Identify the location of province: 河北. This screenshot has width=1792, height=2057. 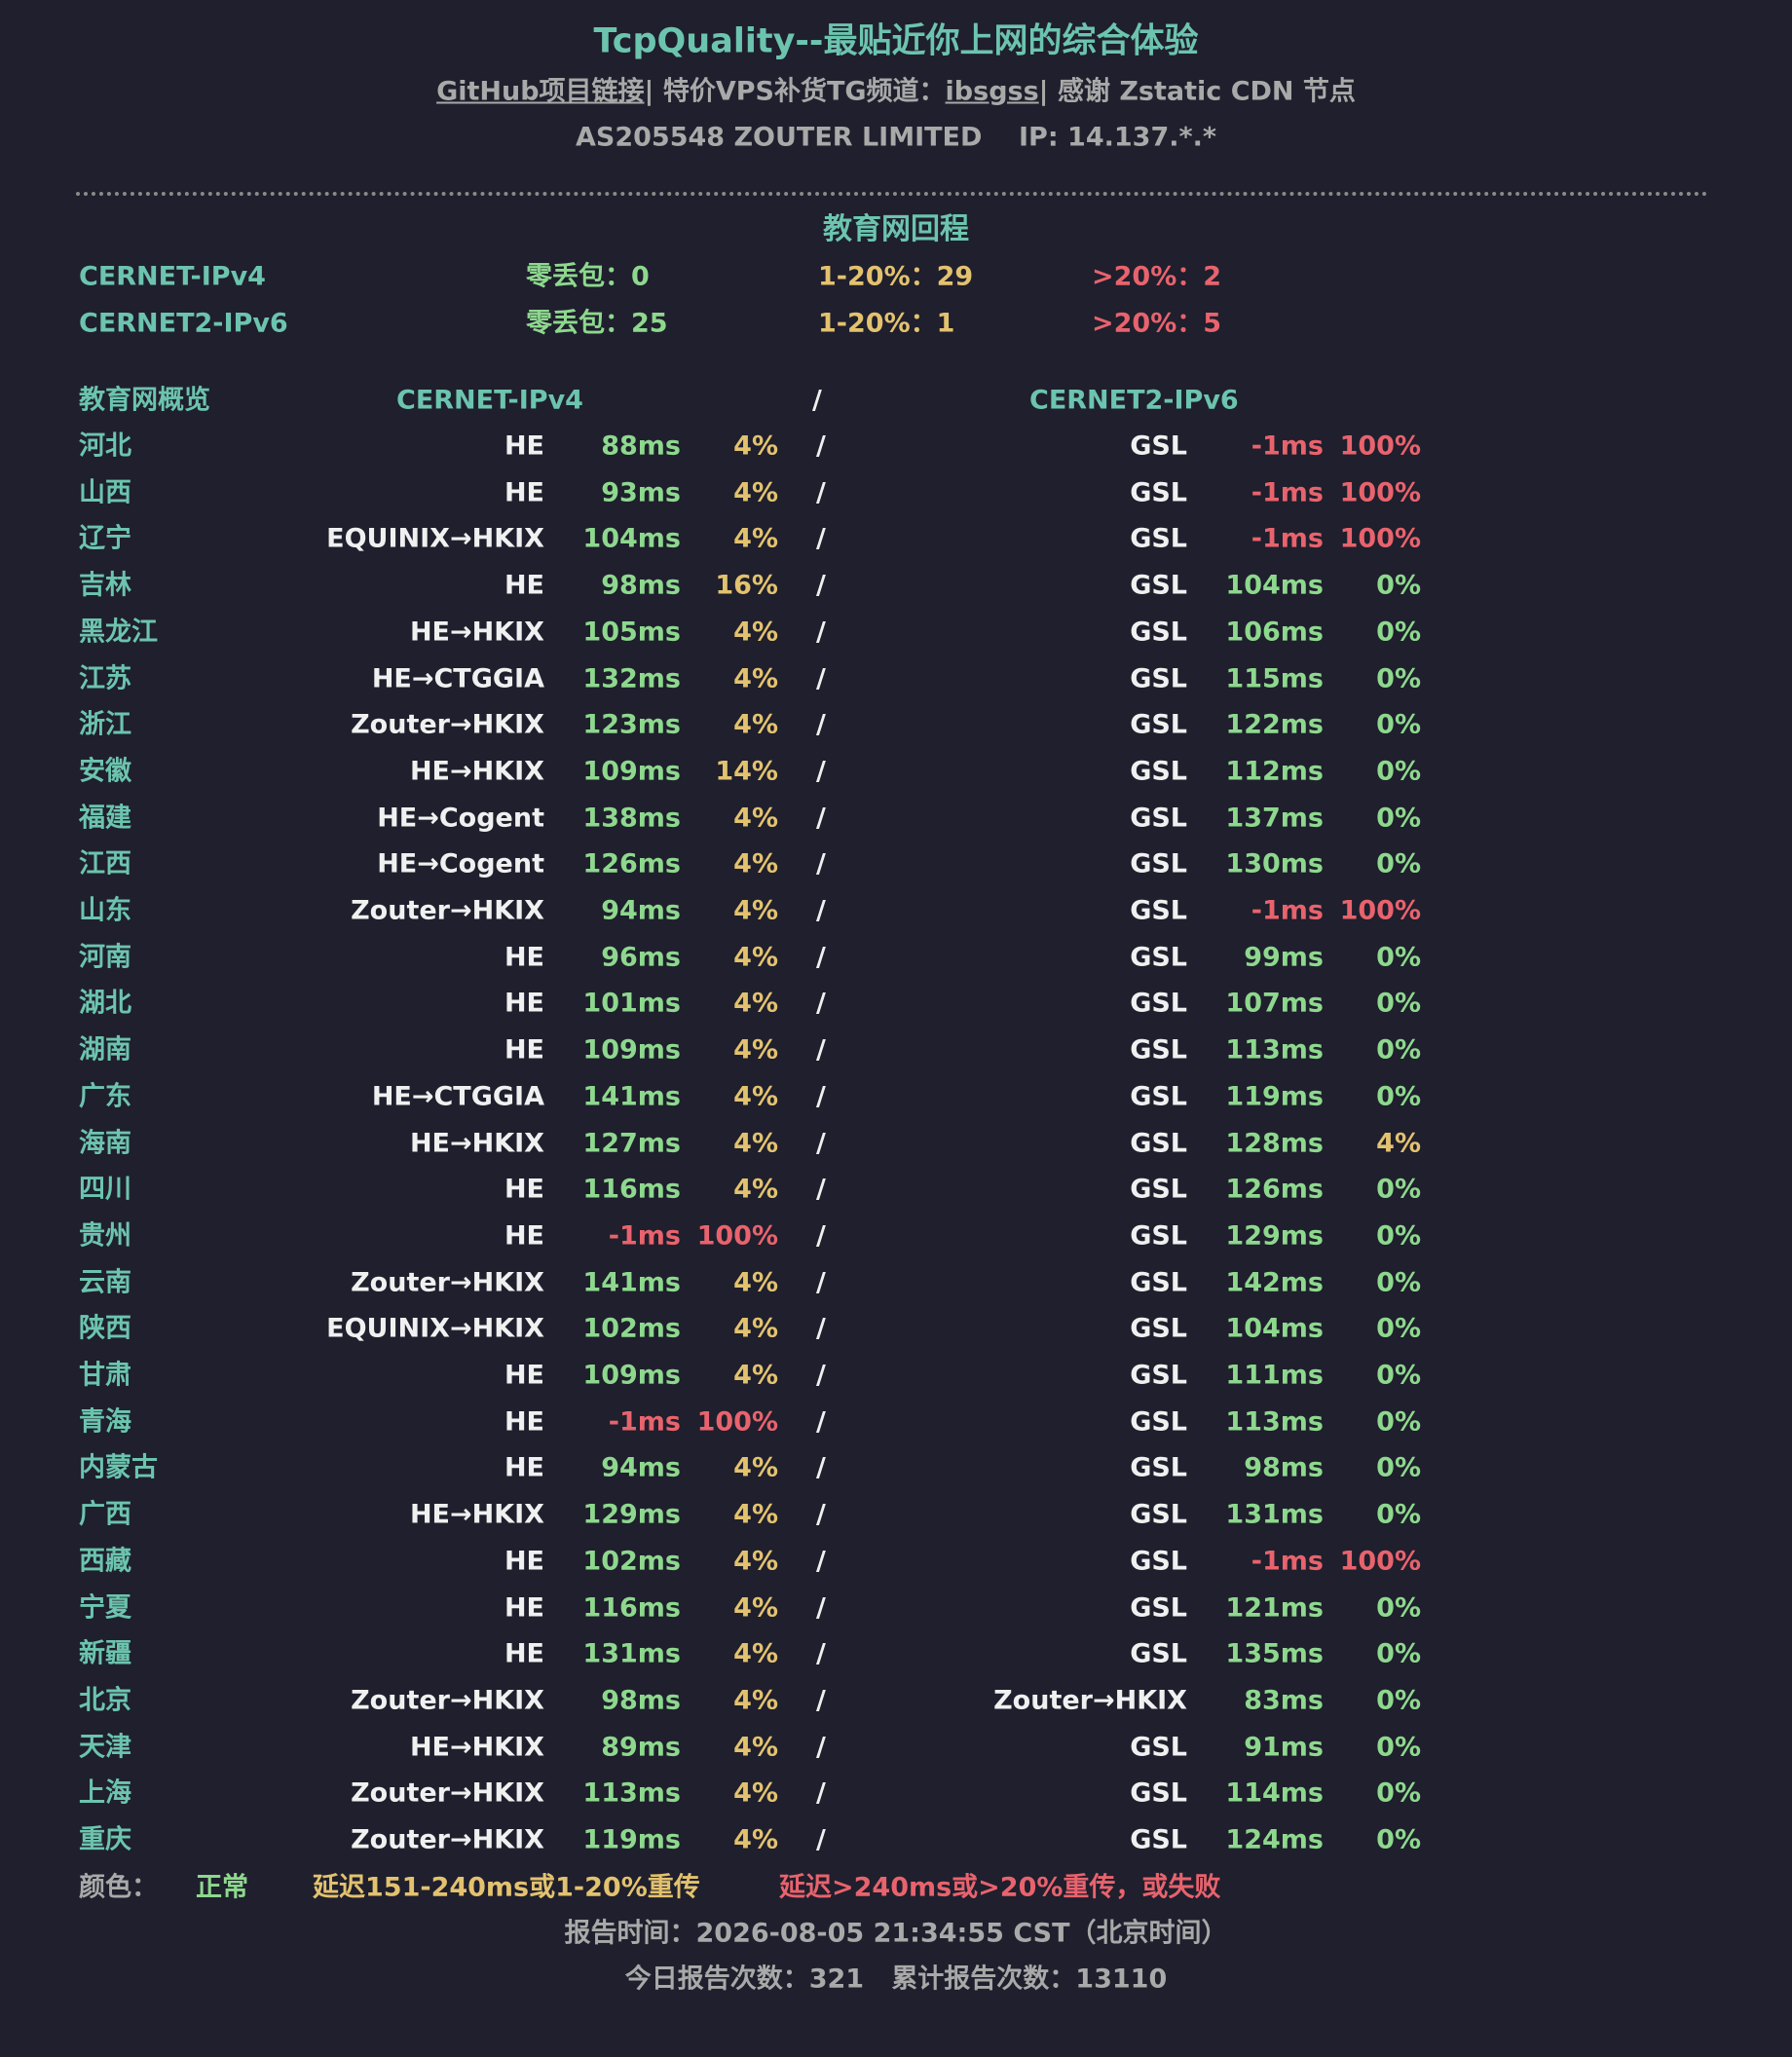
(105, 446).